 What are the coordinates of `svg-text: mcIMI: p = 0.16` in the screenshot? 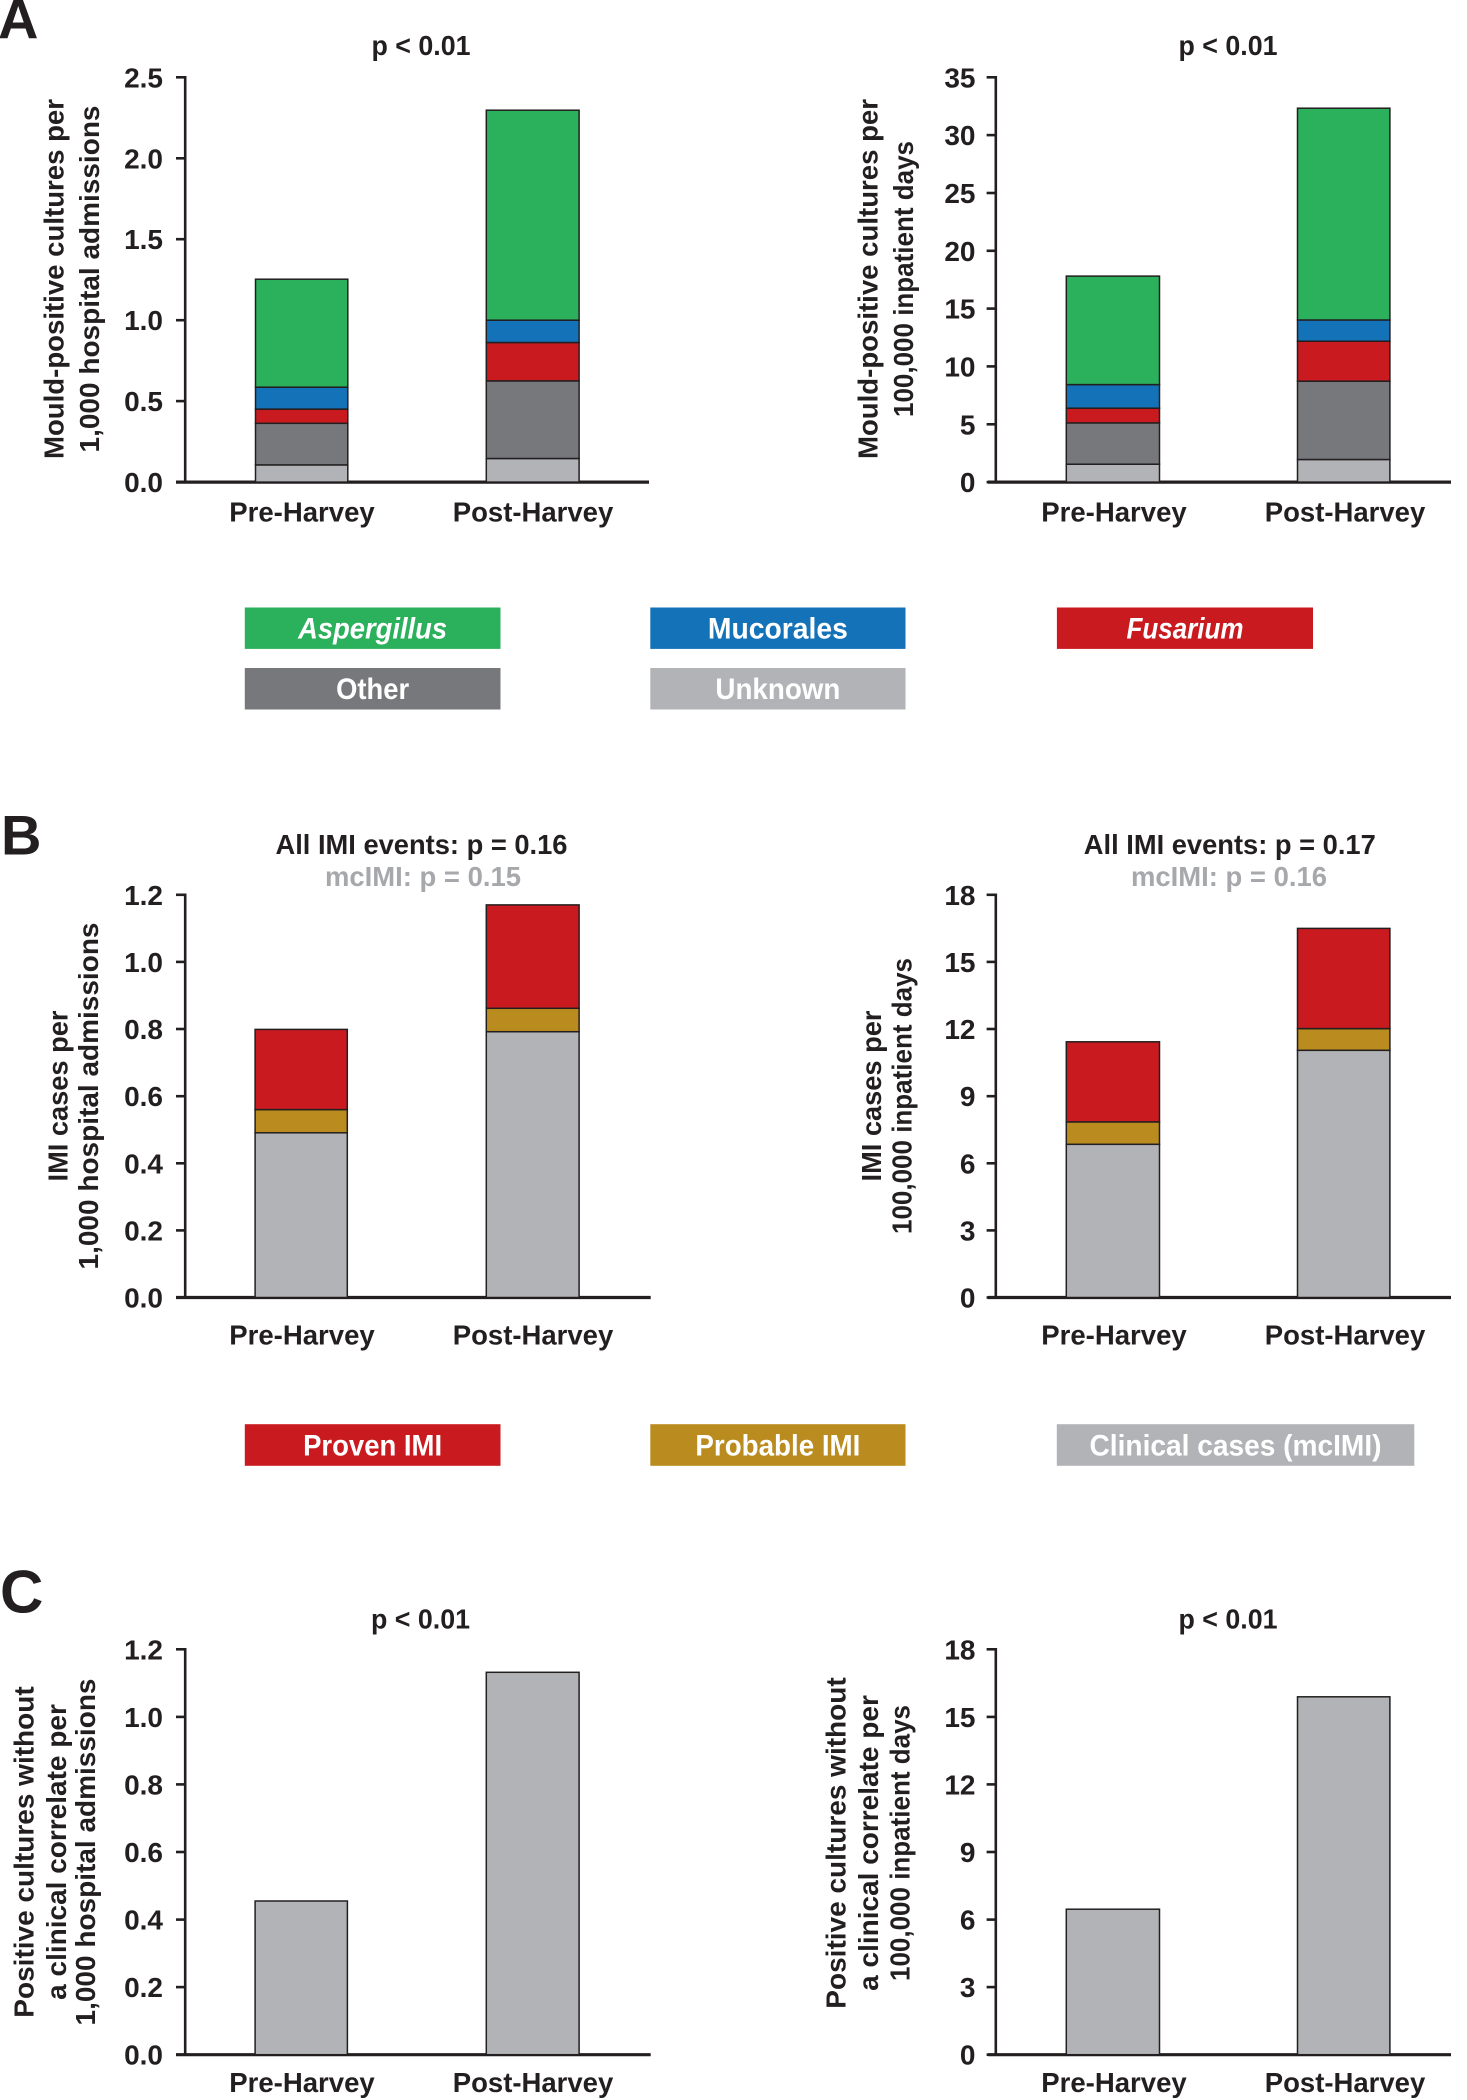 It's located at (1229, 876).